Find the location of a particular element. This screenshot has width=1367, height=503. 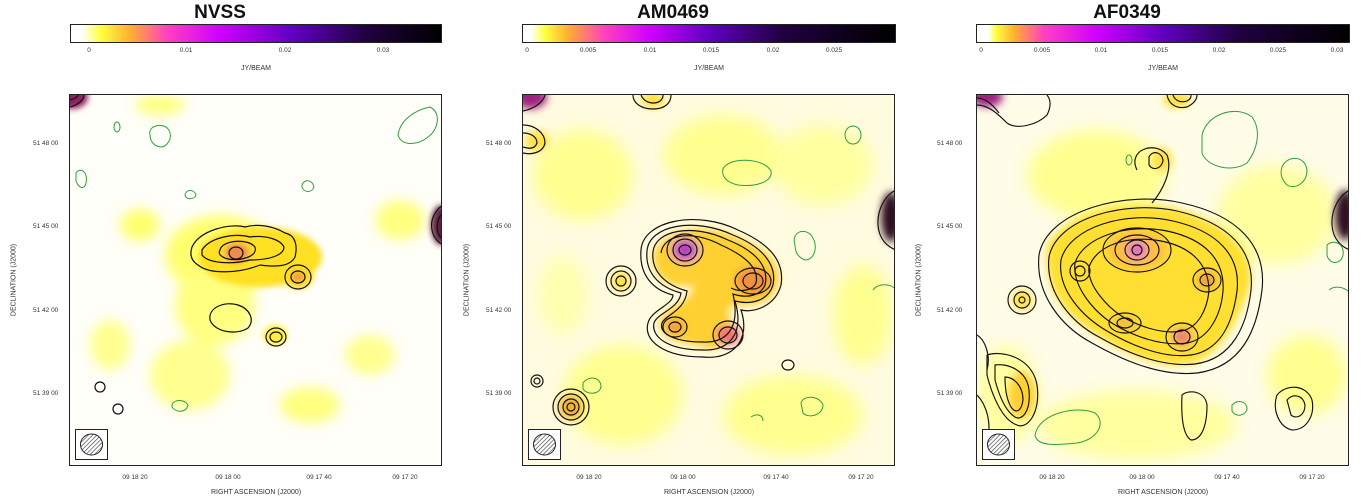

panel-title: AF0349 is located at coordinates (1127, 12).